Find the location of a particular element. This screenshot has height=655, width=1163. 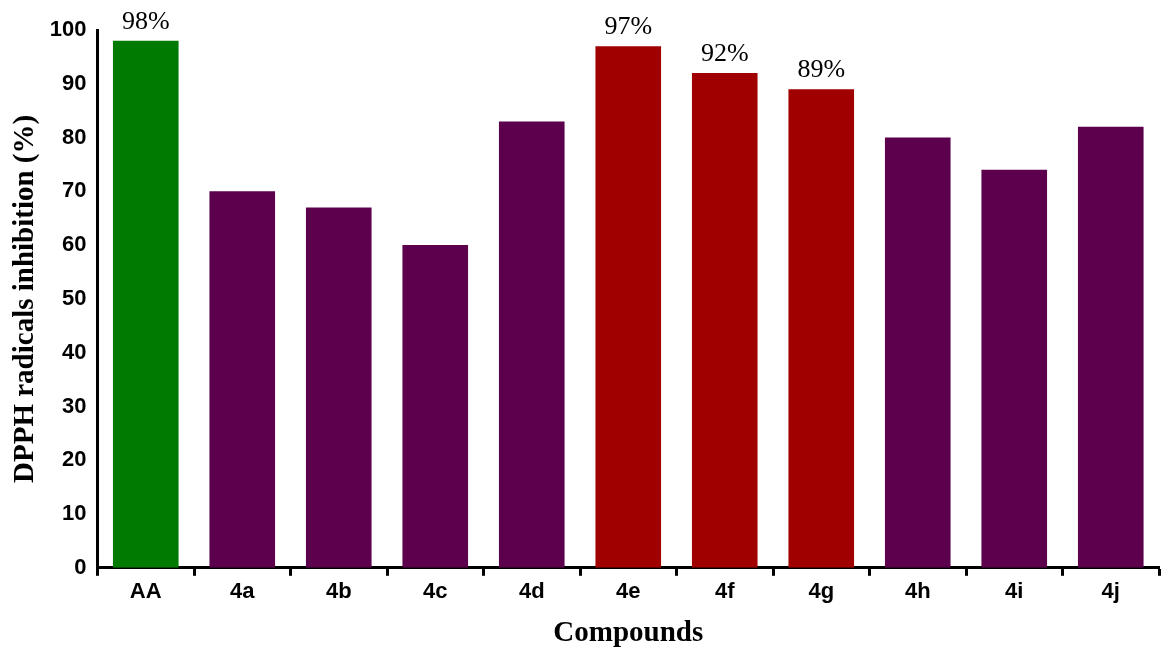

x-tick-label: 4d is located at coordinates (531, 591).